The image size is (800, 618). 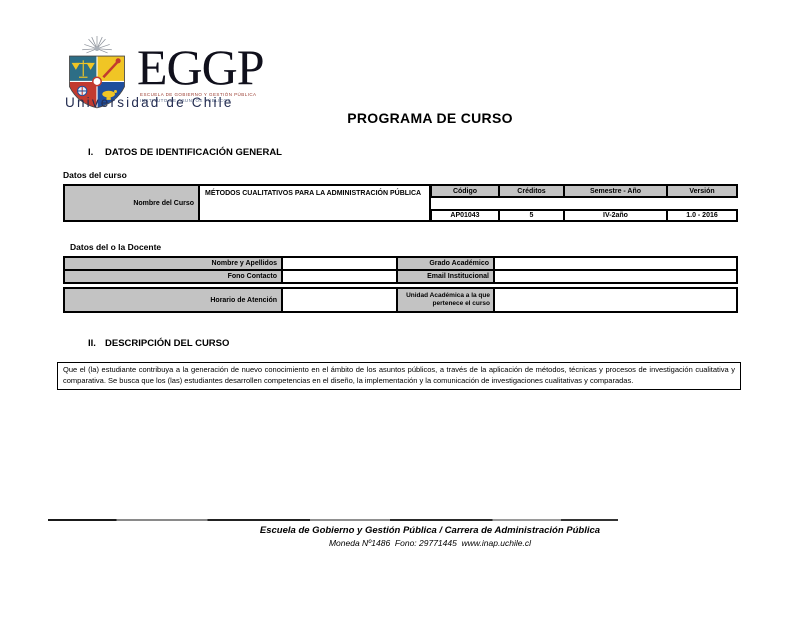 What do you see at coordinates (91, 152) in the screenshot?
I see `section-1-number: I.` at bounding box center [91, 152].